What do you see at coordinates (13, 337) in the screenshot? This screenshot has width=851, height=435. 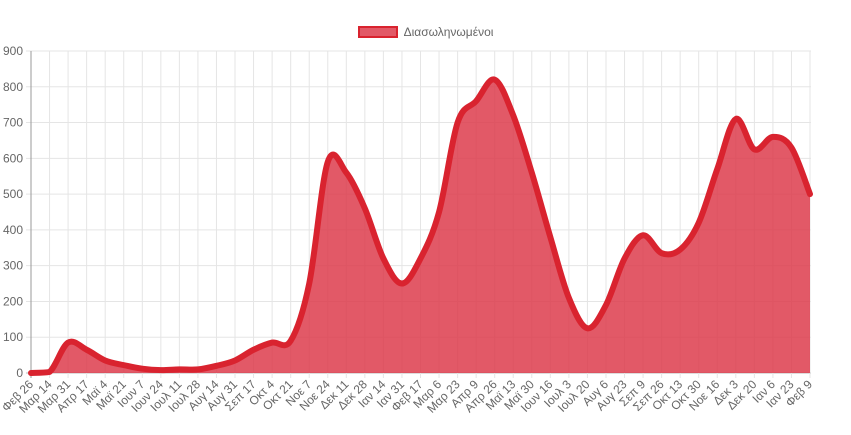 I see `y-tick-label: 100` at bounding box center [13, 337].